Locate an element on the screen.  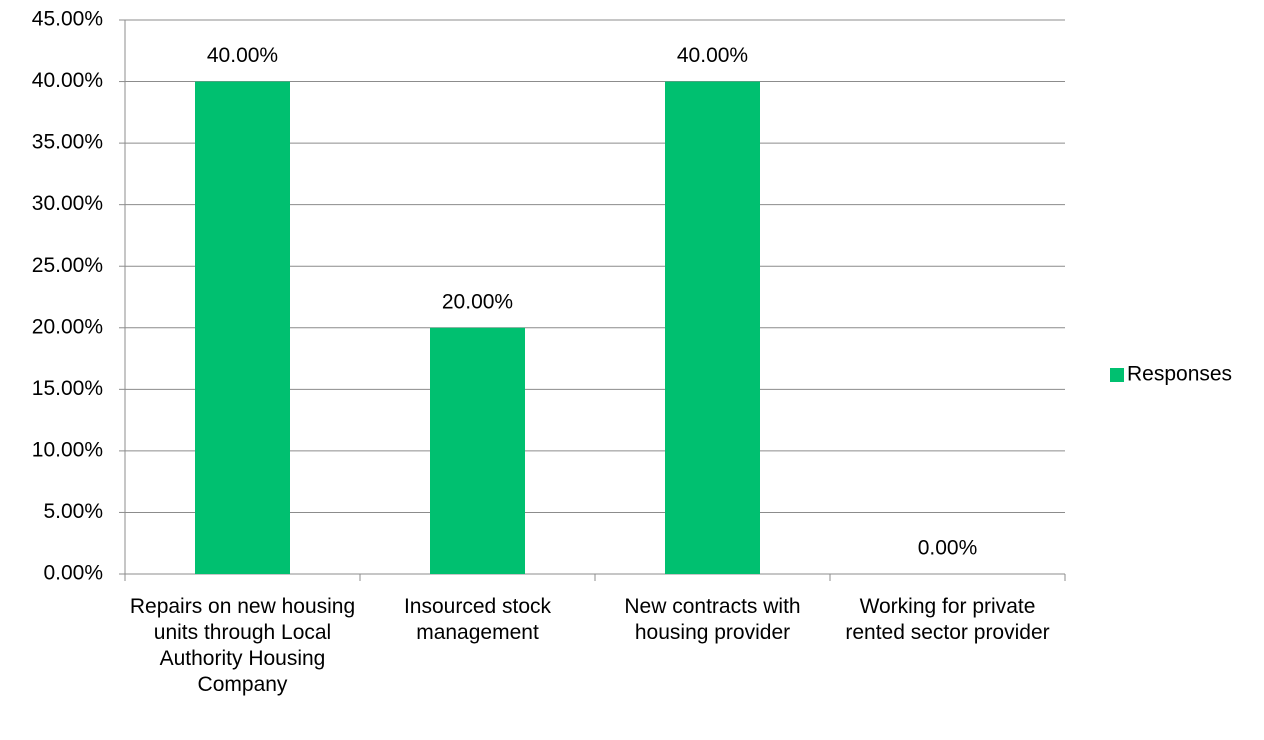
data-label: 20.00% is located at coordinates (477, 301).